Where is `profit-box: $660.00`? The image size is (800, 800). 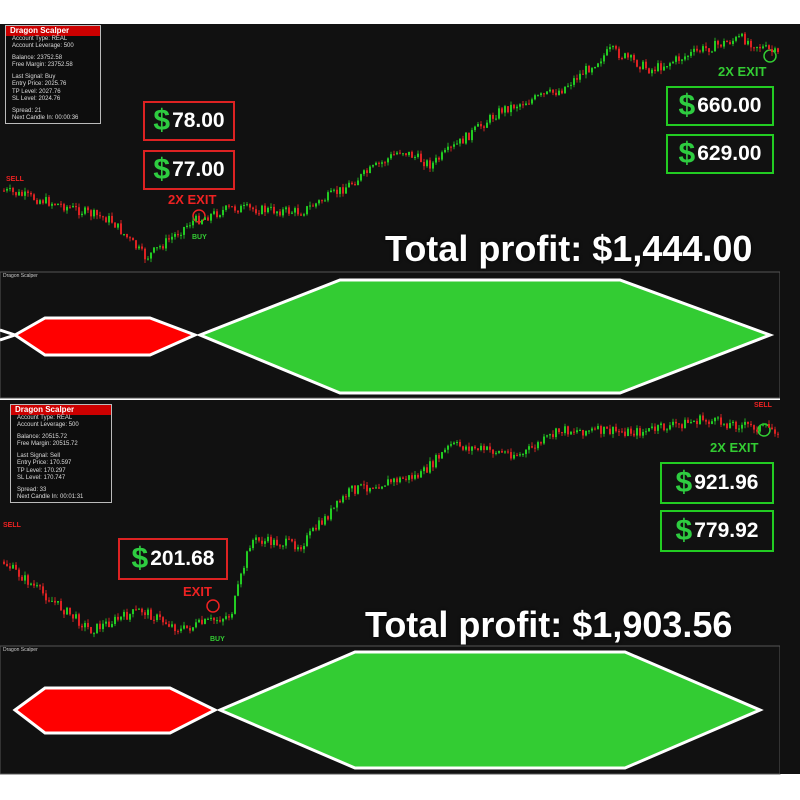 profit-box: $660.00 is located at coordinates (720, 106).